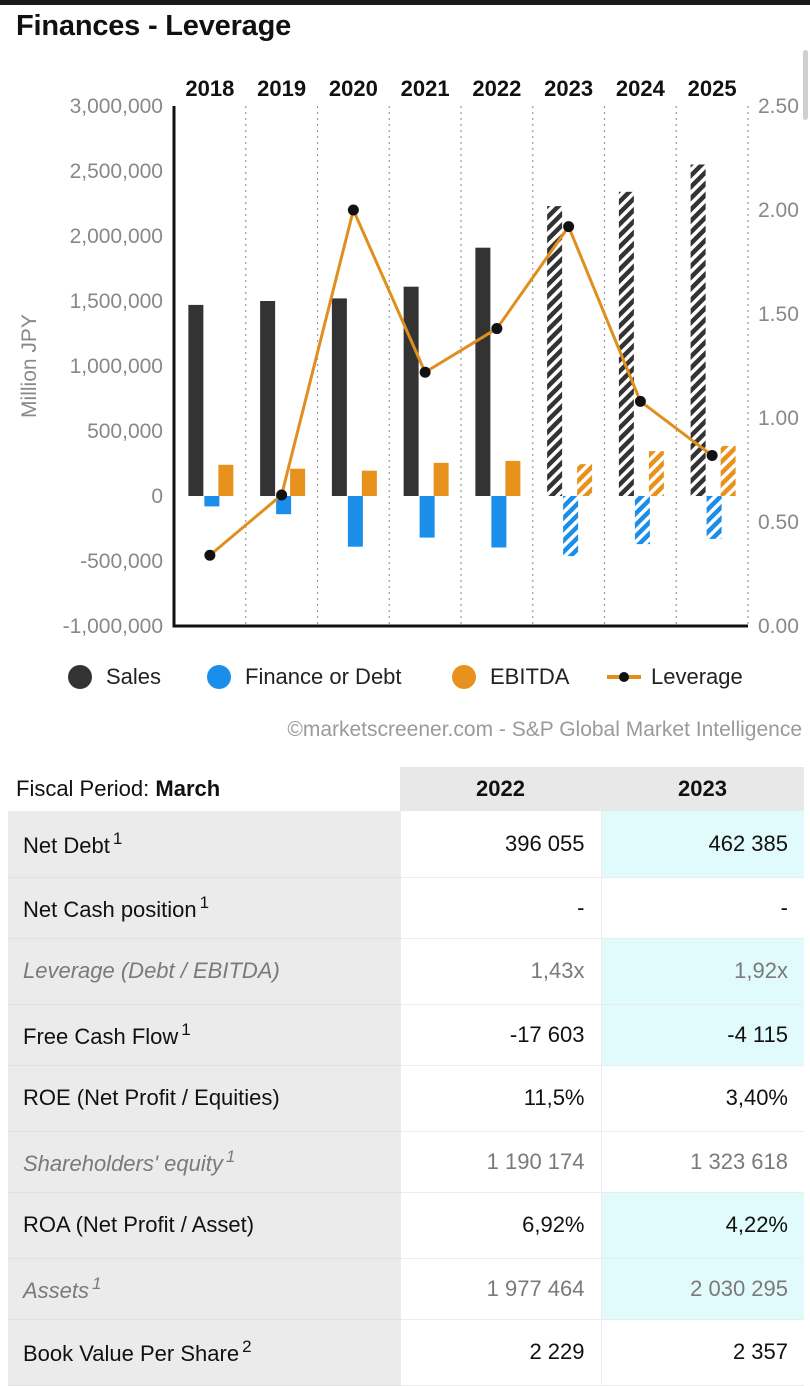 The width and height of the screenshot is (810, 1386). I want to click on value-cell-2023: 1 323 618, so click(702, 1162).